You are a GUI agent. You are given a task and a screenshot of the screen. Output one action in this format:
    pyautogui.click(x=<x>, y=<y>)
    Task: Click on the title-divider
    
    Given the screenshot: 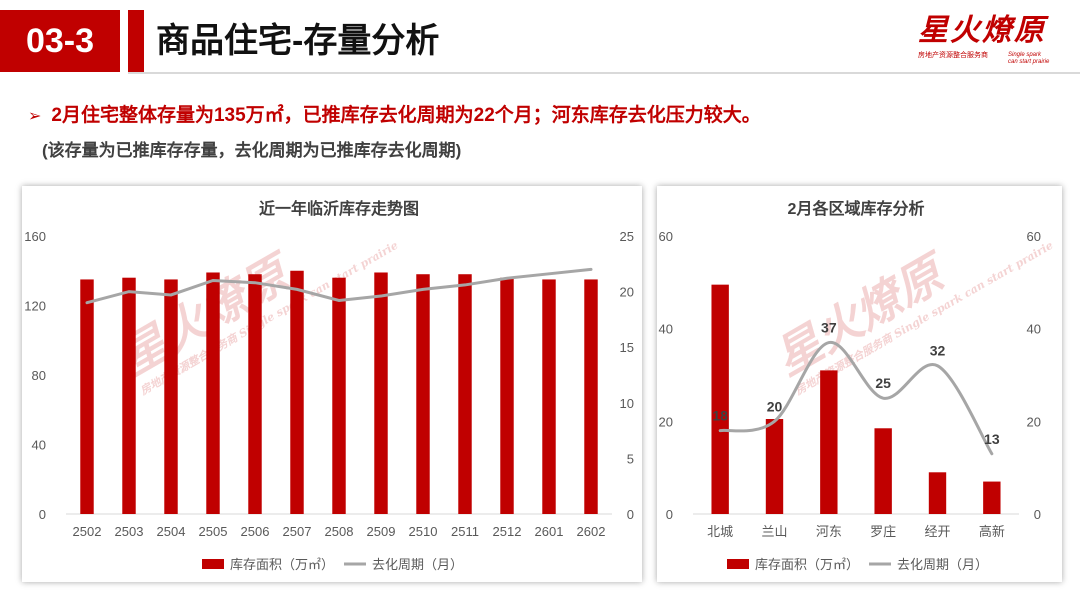 What is the action you would take?
    pyautogui.click(x=604, y=73)
    